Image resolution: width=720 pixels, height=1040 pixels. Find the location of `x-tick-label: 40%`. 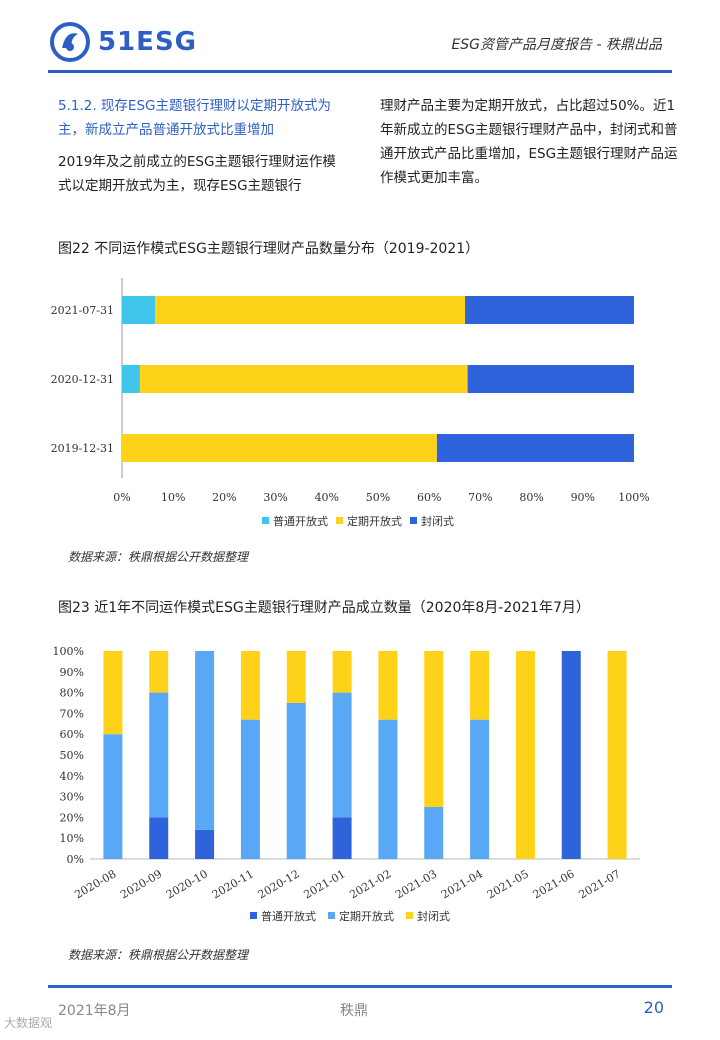

x-tick-label: 40% is located at coordinates (327, 497).